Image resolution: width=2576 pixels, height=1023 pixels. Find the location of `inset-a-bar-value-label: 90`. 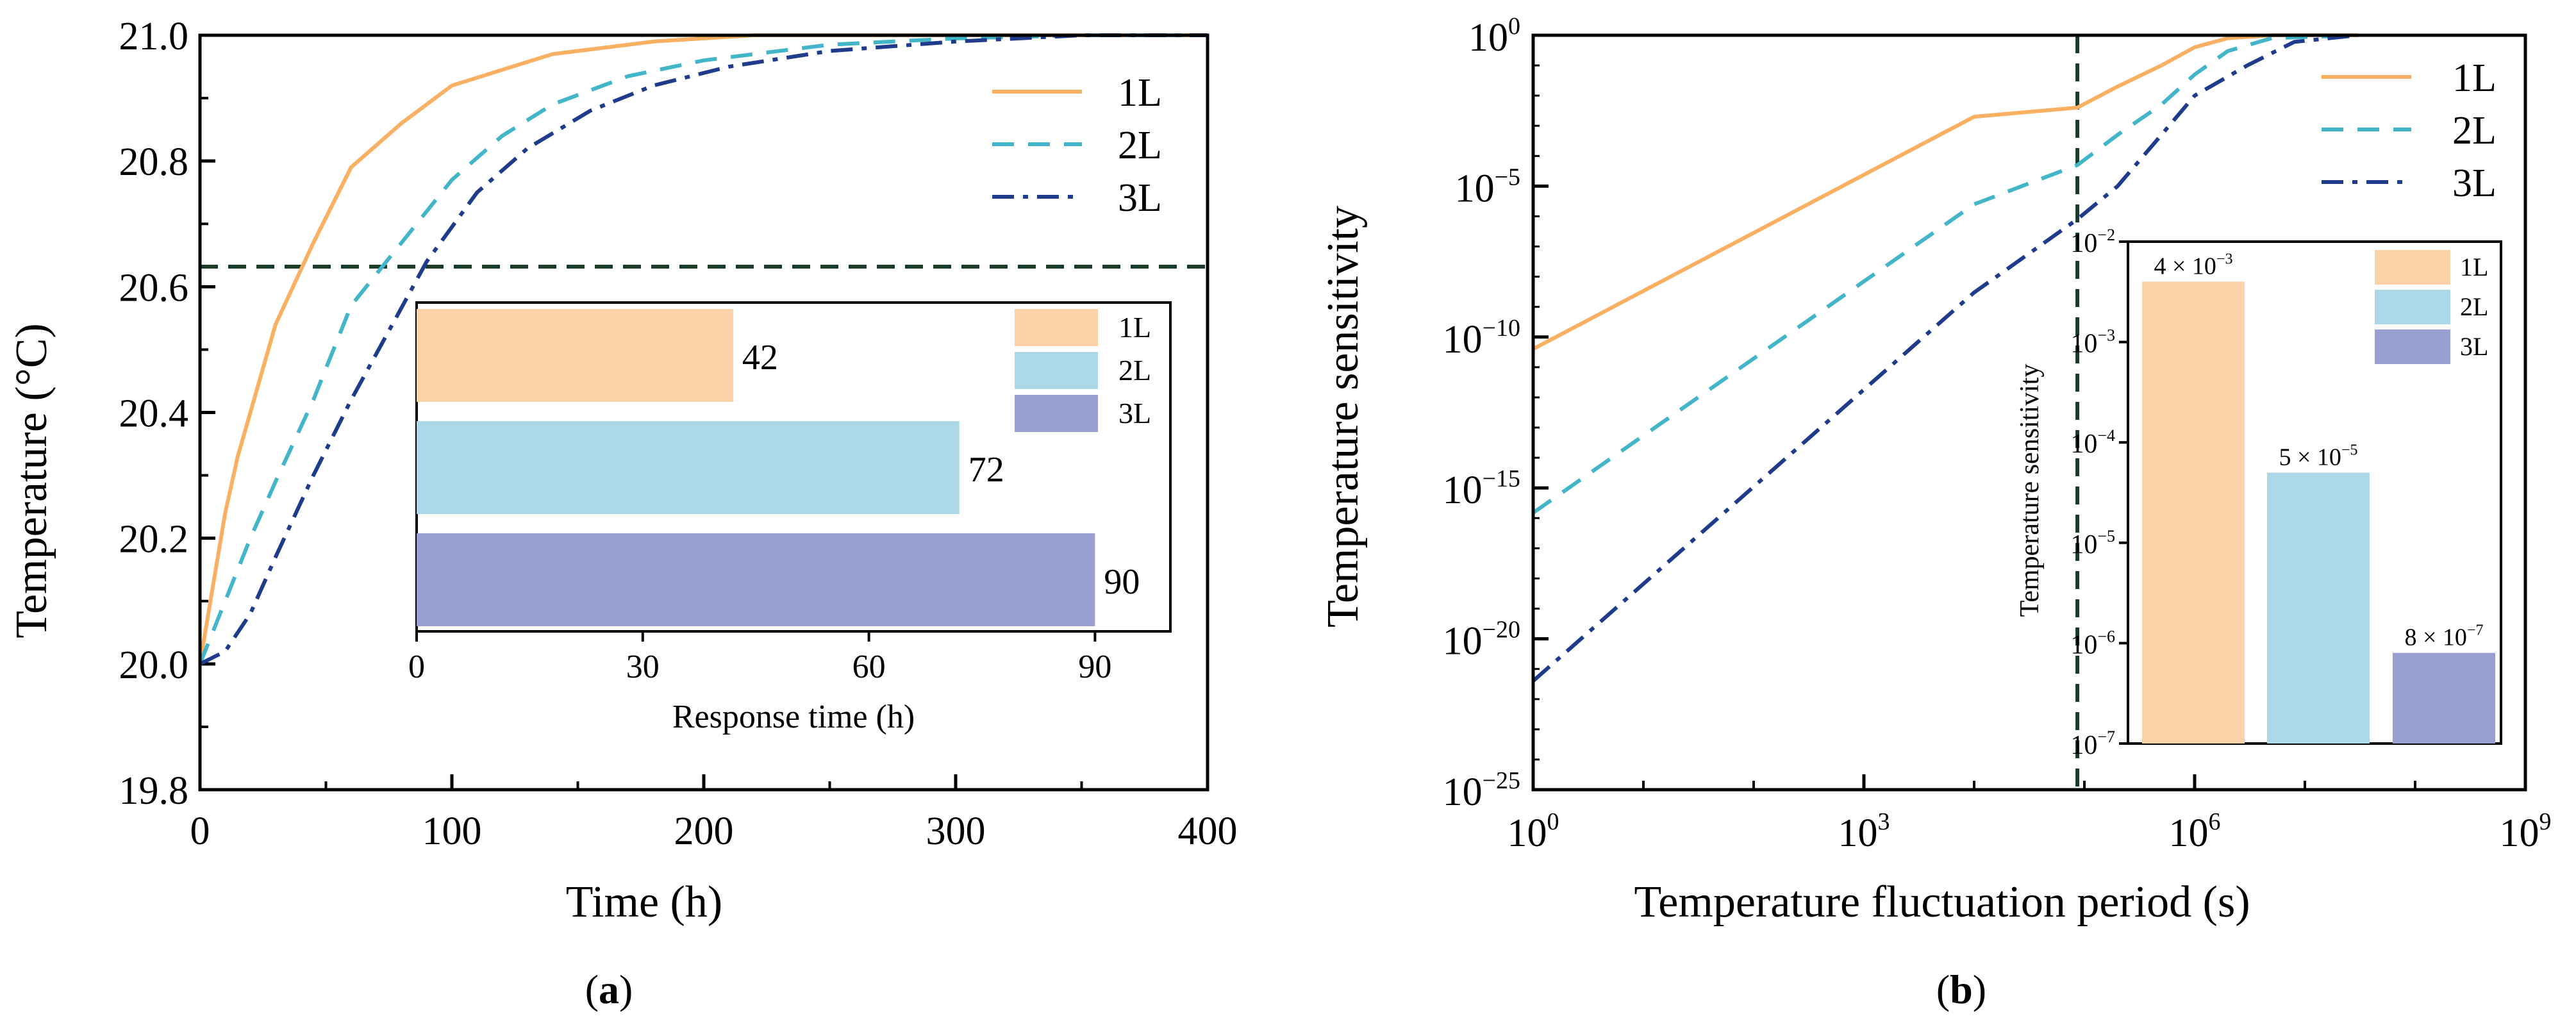

inset-a-bar-value-label: 90 is located at coordinates (1122, 582).